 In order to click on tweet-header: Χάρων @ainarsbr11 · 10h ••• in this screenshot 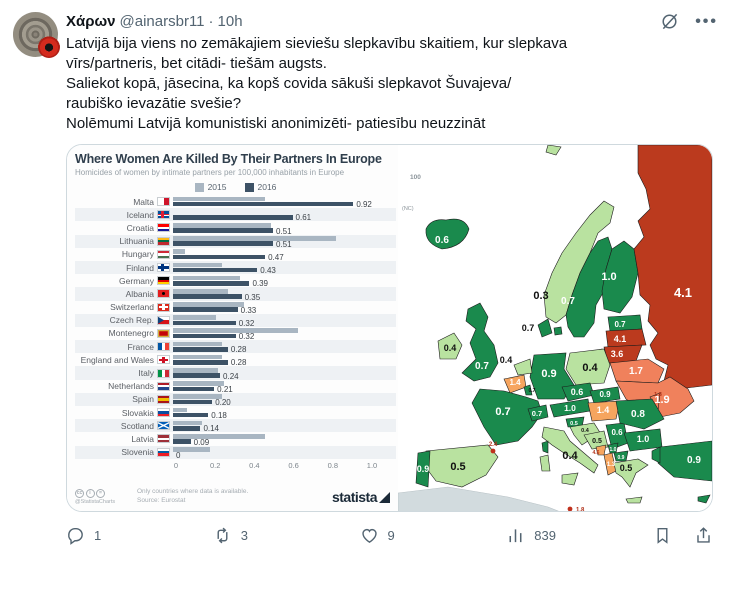, I will do `click(393, 22)`.